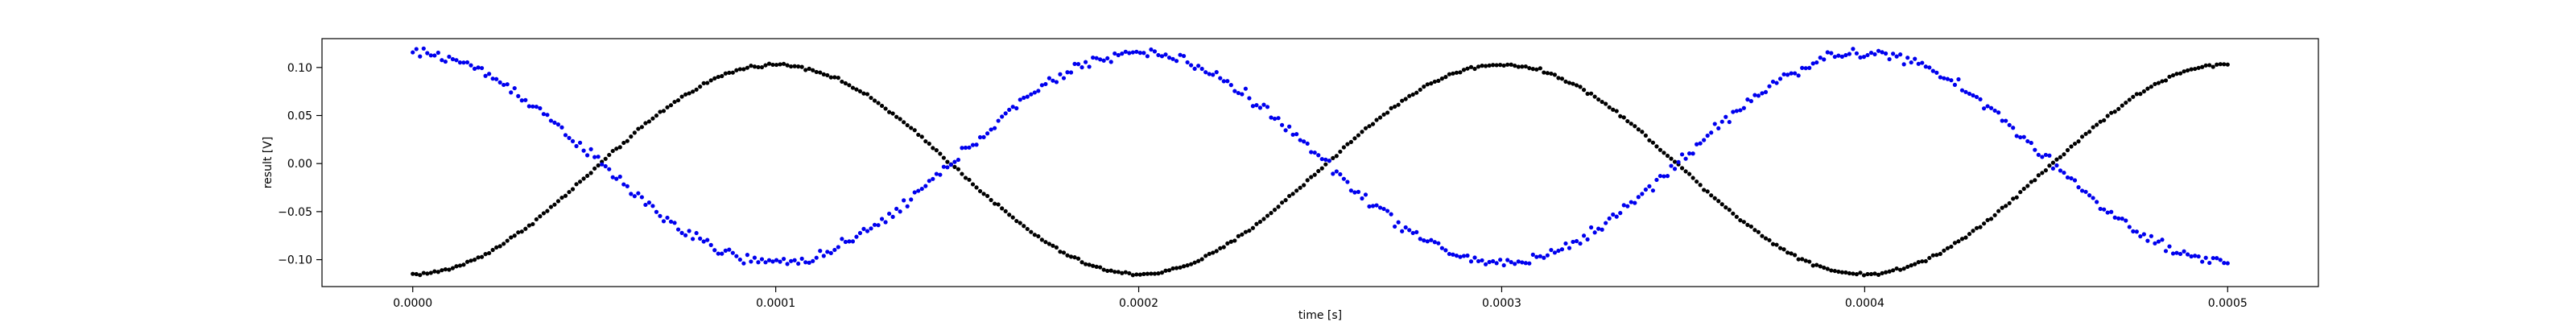 This screenshot has height=322, width=2576. What do you see at coordinates (412, 303) in the screenshot?
I see `x-tick-label: 0.0000` at bounding box center [412, 303].